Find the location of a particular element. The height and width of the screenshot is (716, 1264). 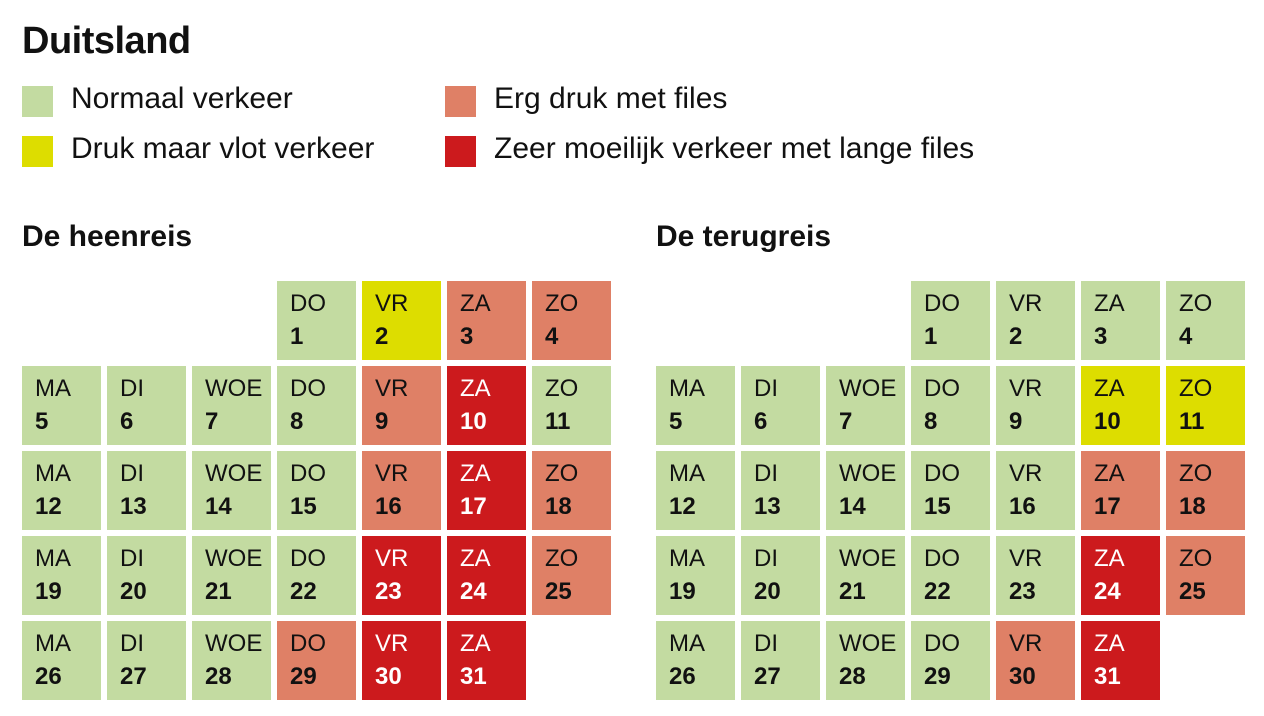

legend-label-druk: Druk maar vlot verkeer is located at coordinates (223, 148).